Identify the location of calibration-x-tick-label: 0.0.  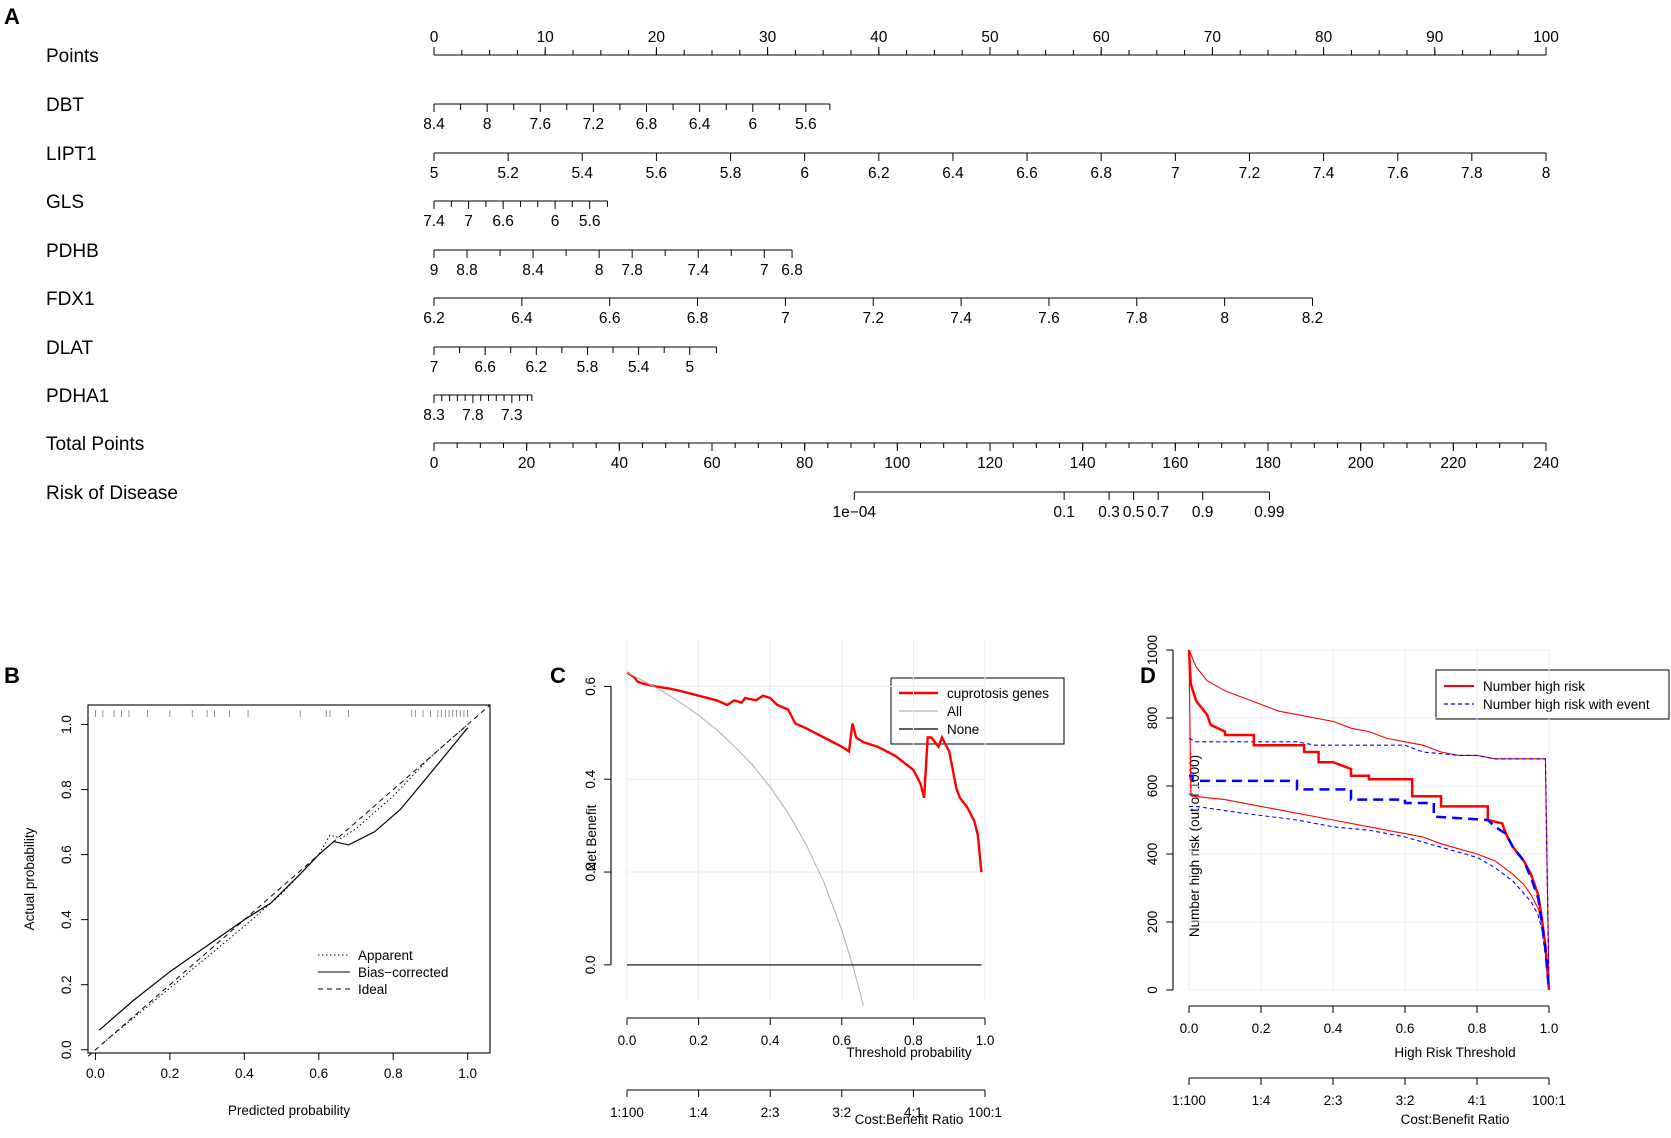
(95, 1073).